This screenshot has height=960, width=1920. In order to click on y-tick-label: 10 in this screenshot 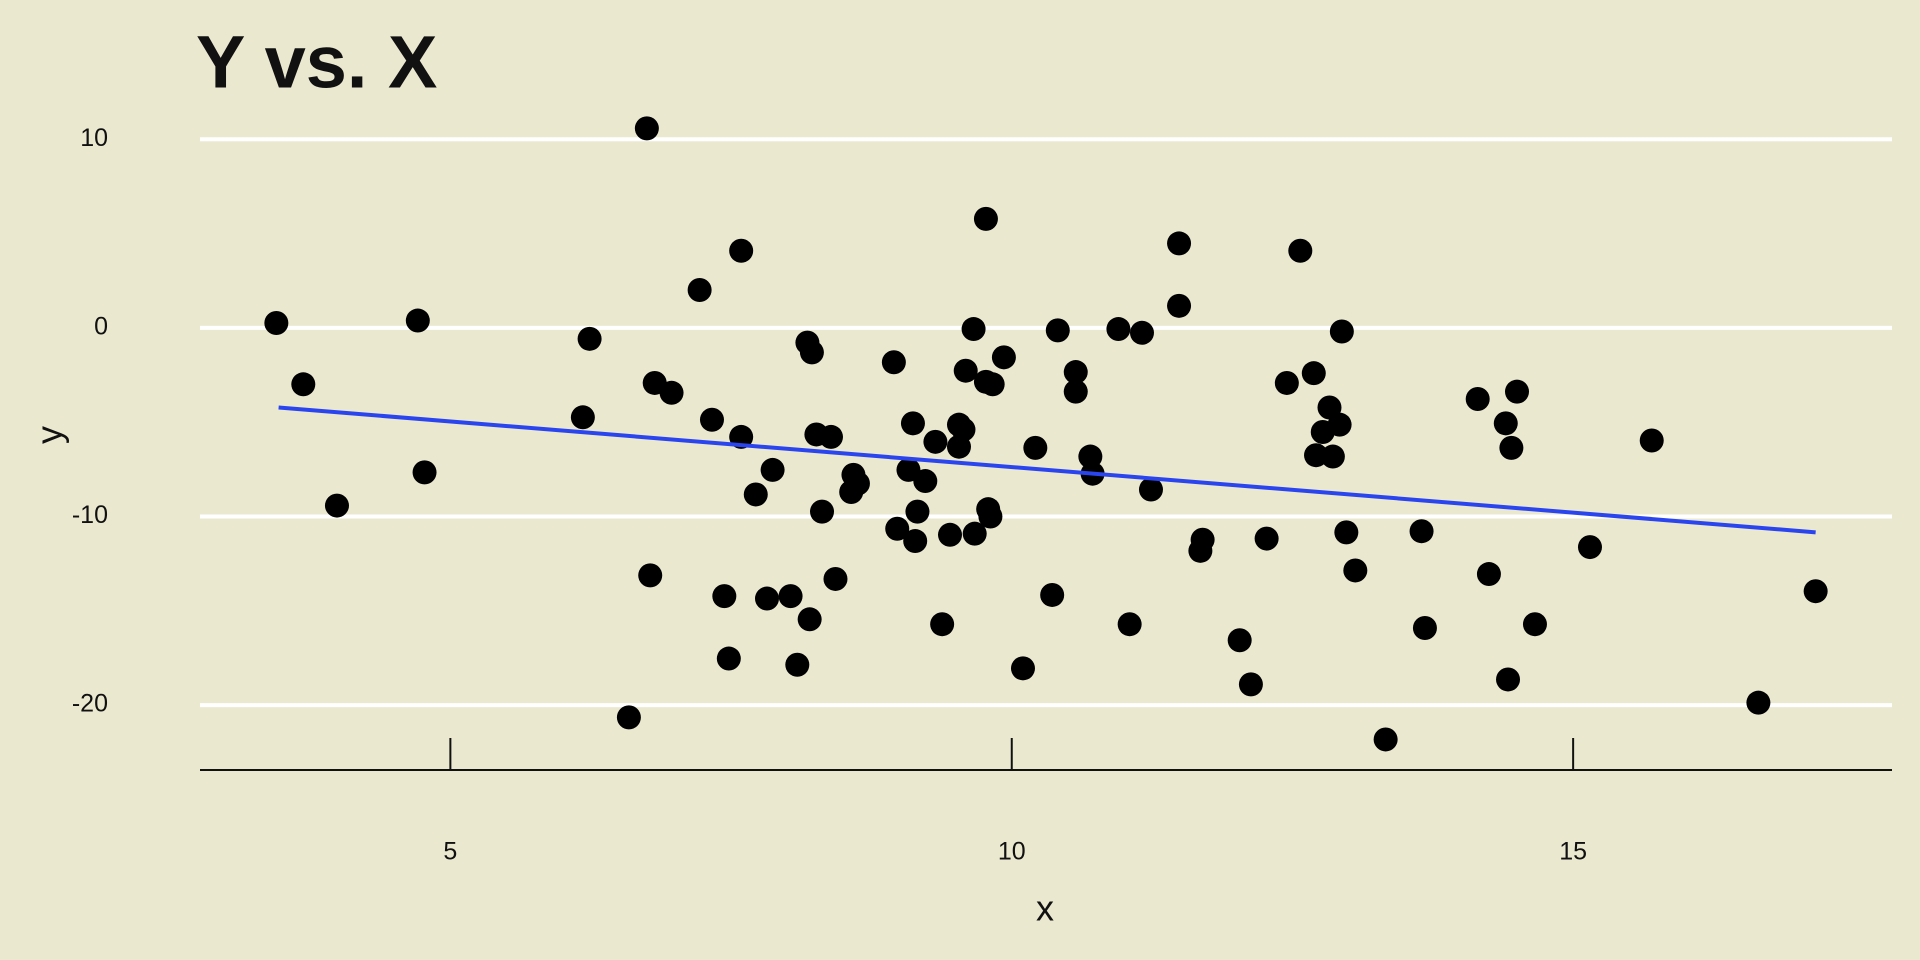, I will do `click(94, 138)`.